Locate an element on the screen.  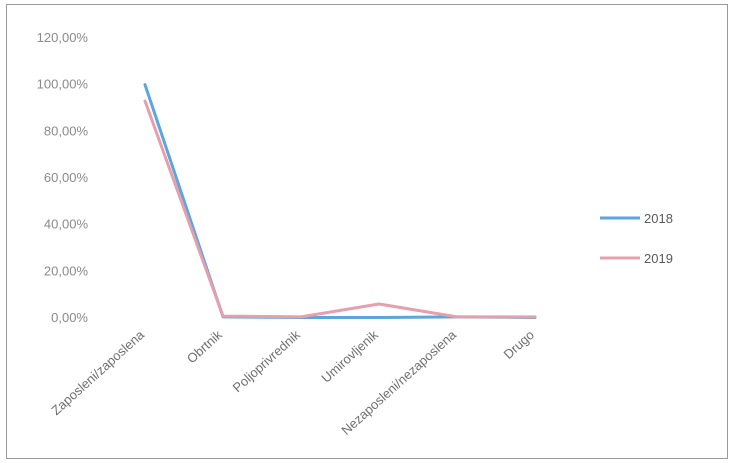
y-tick-label: 40,00% is located at coordinates (66, 224).